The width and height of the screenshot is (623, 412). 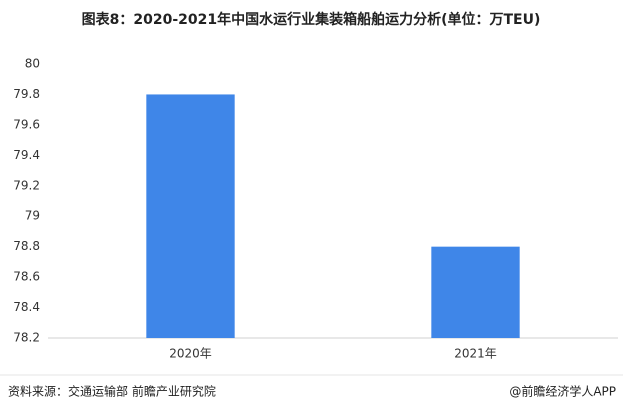 What do you see at coordinates (112, 391) in the screenshot?
I see `source-note: 资料来源：交通运输部 前瞻产业研究院` at bounding box center [112, 391].